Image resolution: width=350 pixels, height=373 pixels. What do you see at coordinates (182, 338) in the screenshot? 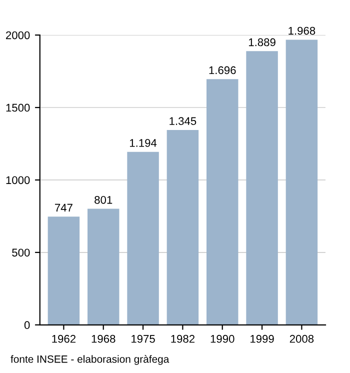
I see `x-tick-label: 1982` at bounding box center [182, 338].